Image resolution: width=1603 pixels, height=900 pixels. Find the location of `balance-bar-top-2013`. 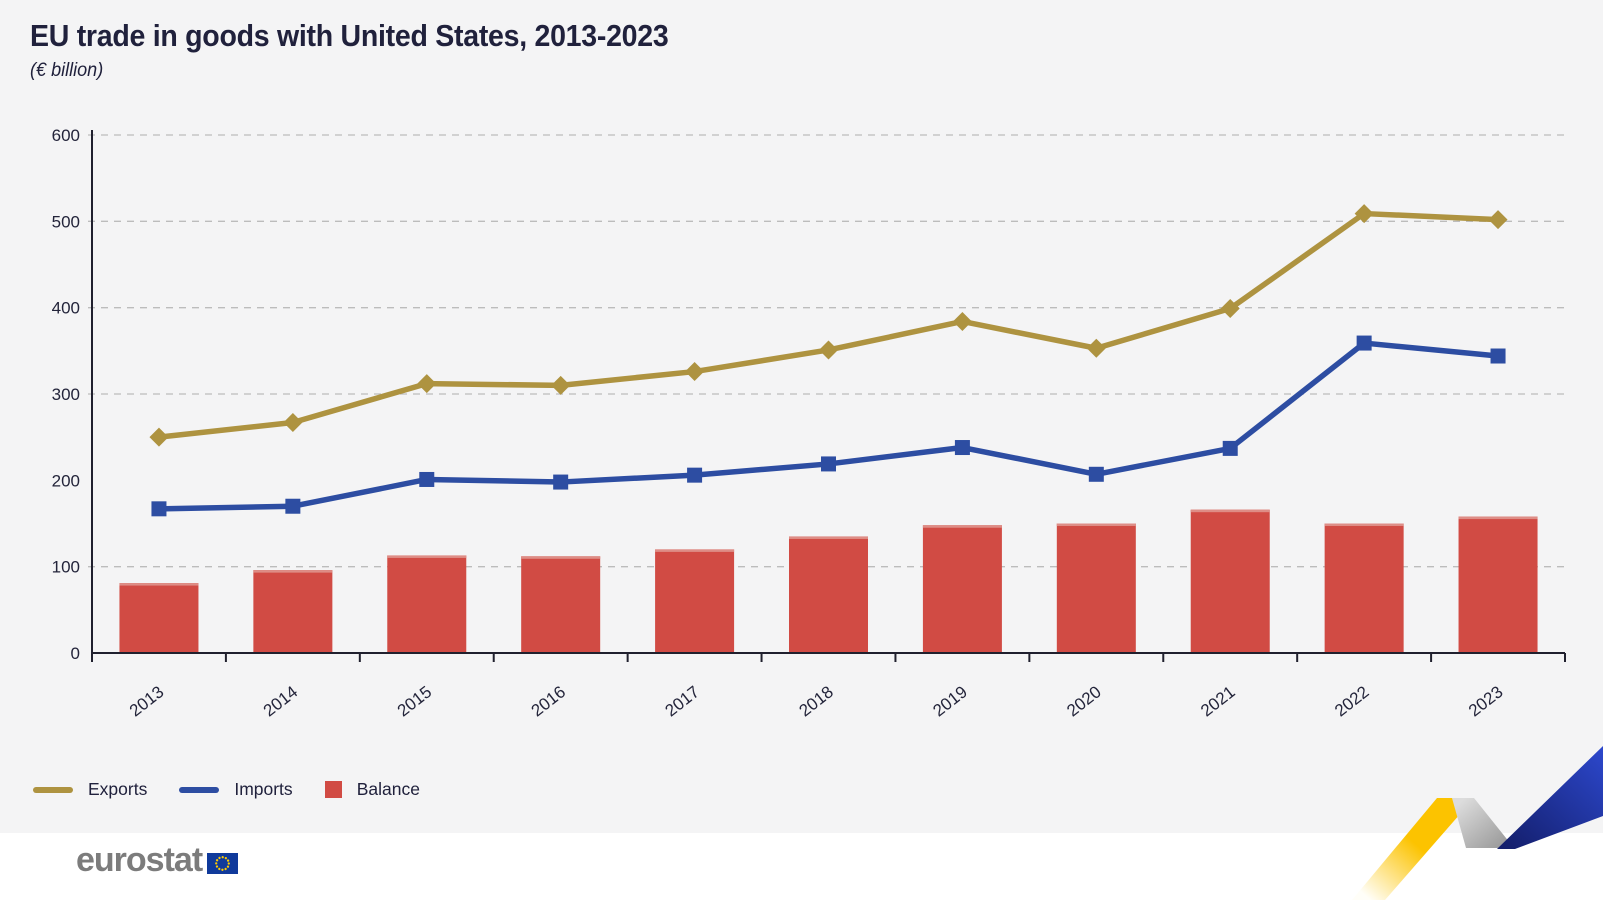

balance-bar-top-2013 is located at coordinates (159, 584).